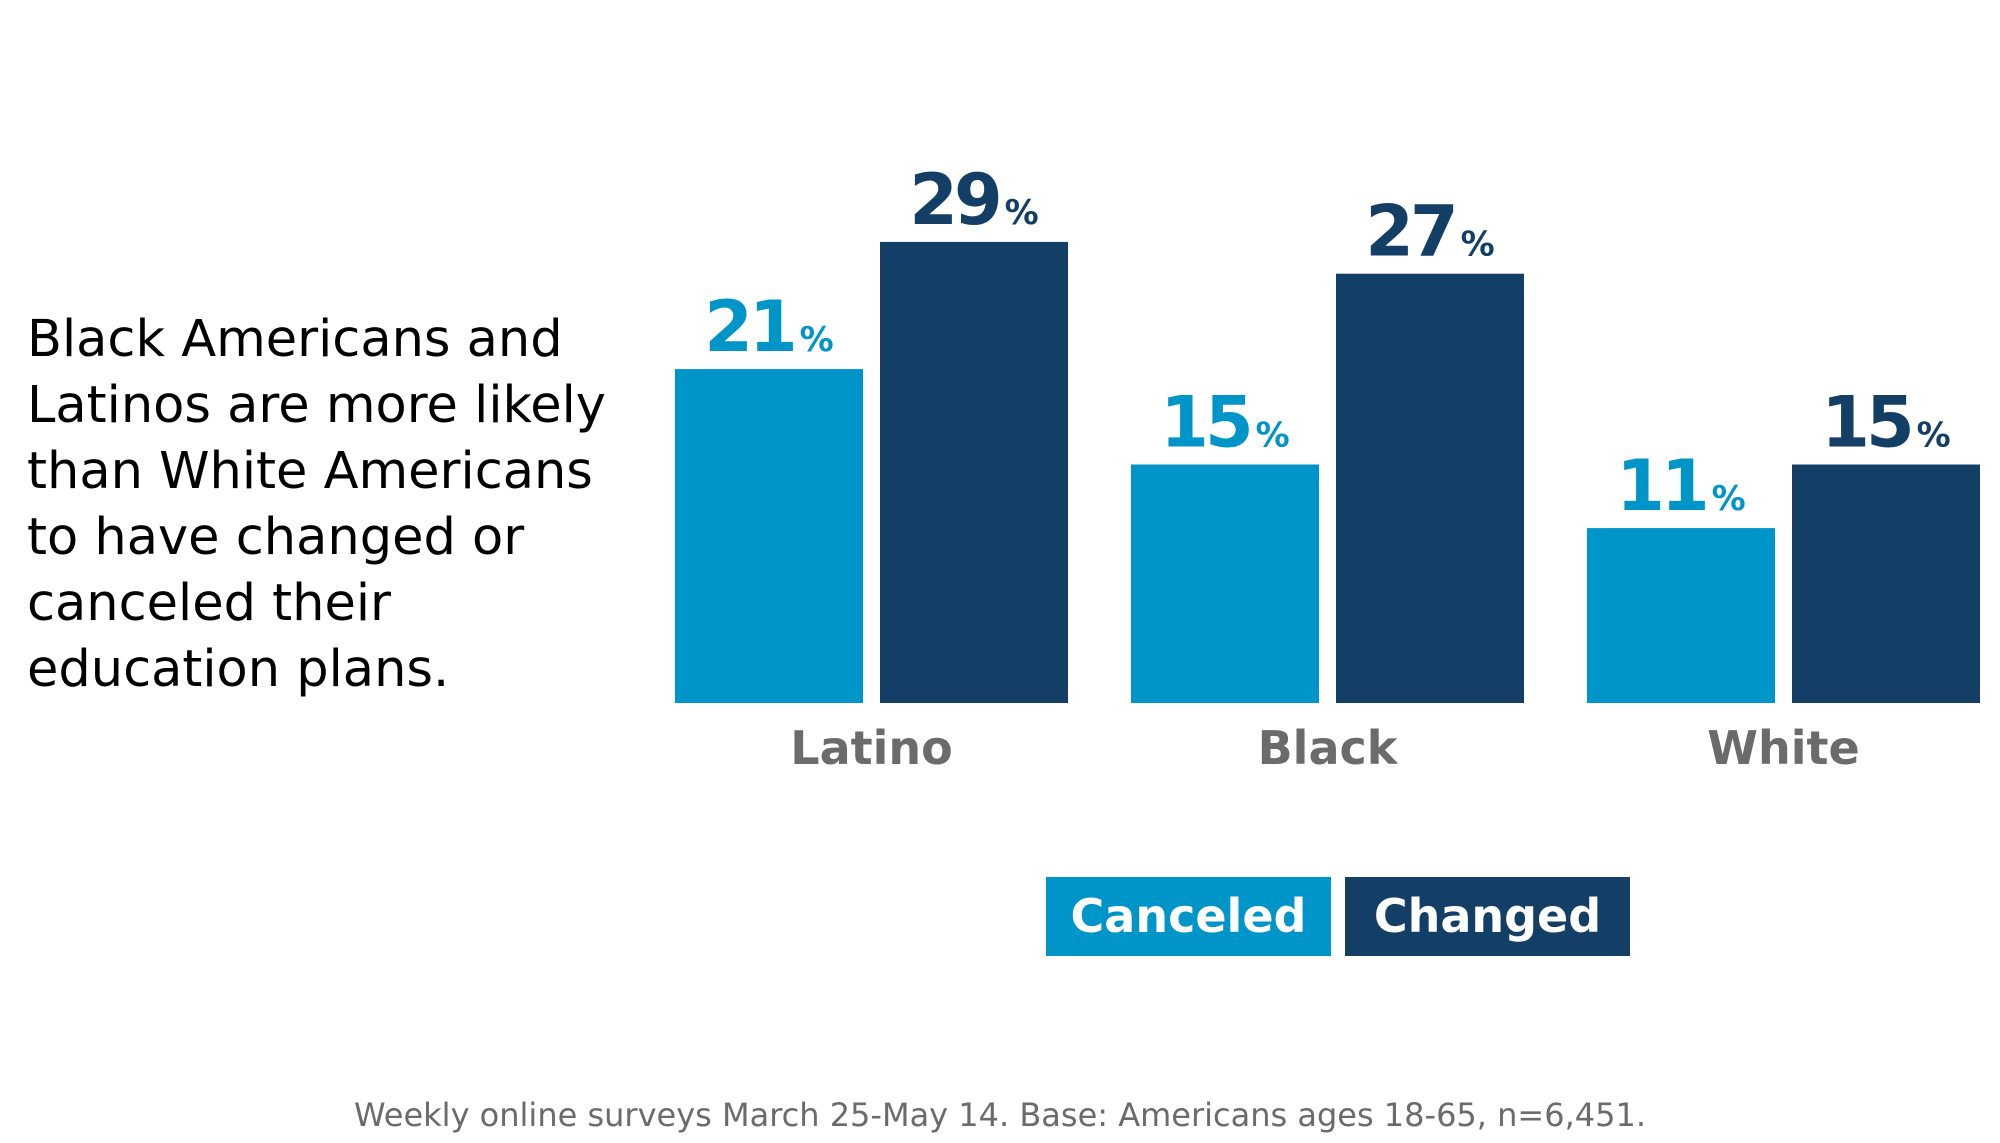  I want to click on legend-label-canceled: Canceled, so click(1189, 916).